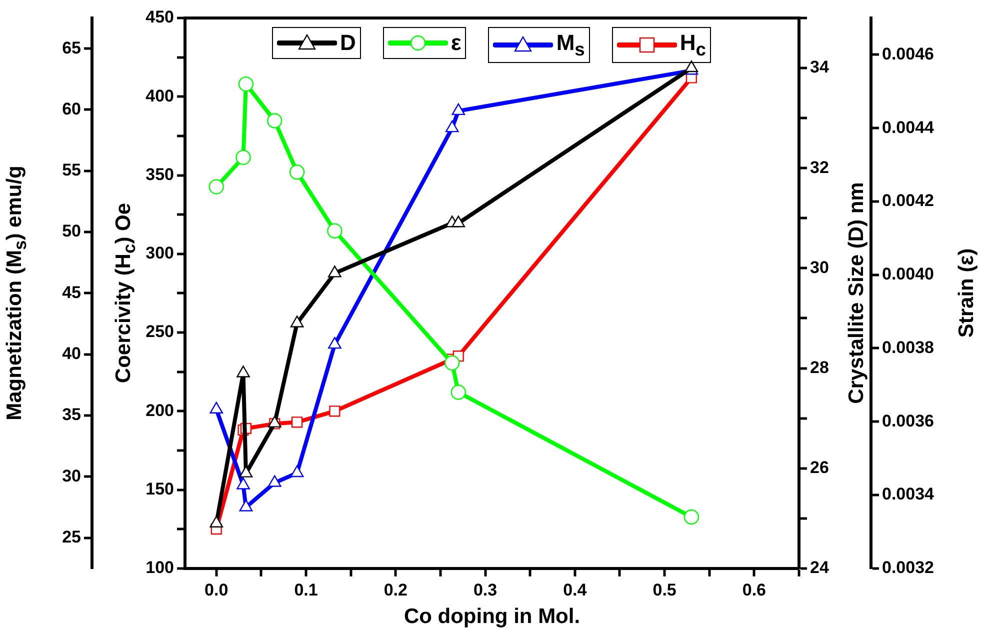 The width and height of the screenshot is (981, 632). Describe the element at coordinates (71, 414) in the screenshot. I see `y2-tick-label: 35` at that location.